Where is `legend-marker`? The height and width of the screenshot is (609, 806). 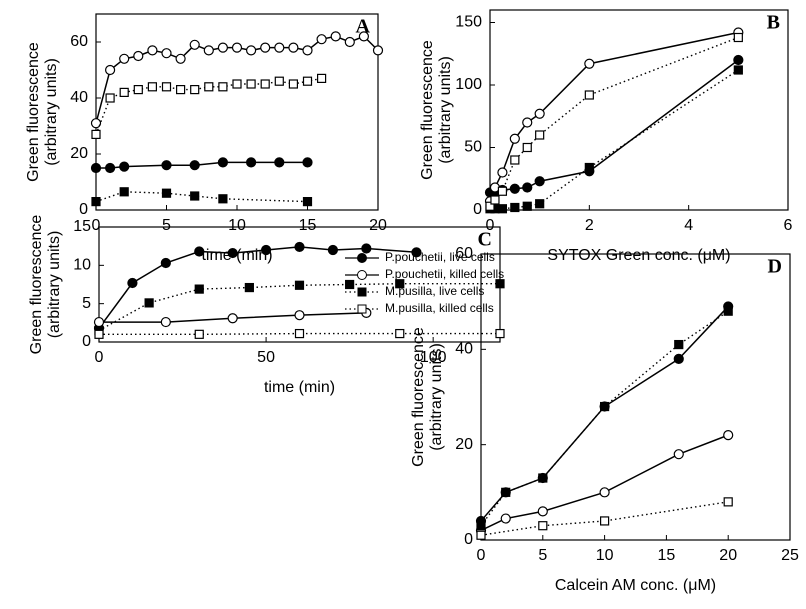 legend-marker is located at coordinates (362, 275).